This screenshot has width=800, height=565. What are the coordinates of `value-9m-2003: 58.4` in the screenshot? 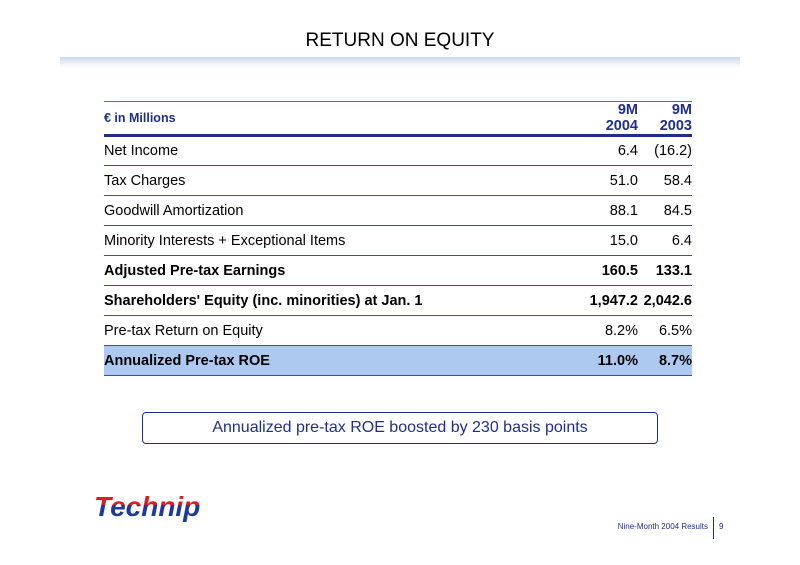 It's located at (665, 180).